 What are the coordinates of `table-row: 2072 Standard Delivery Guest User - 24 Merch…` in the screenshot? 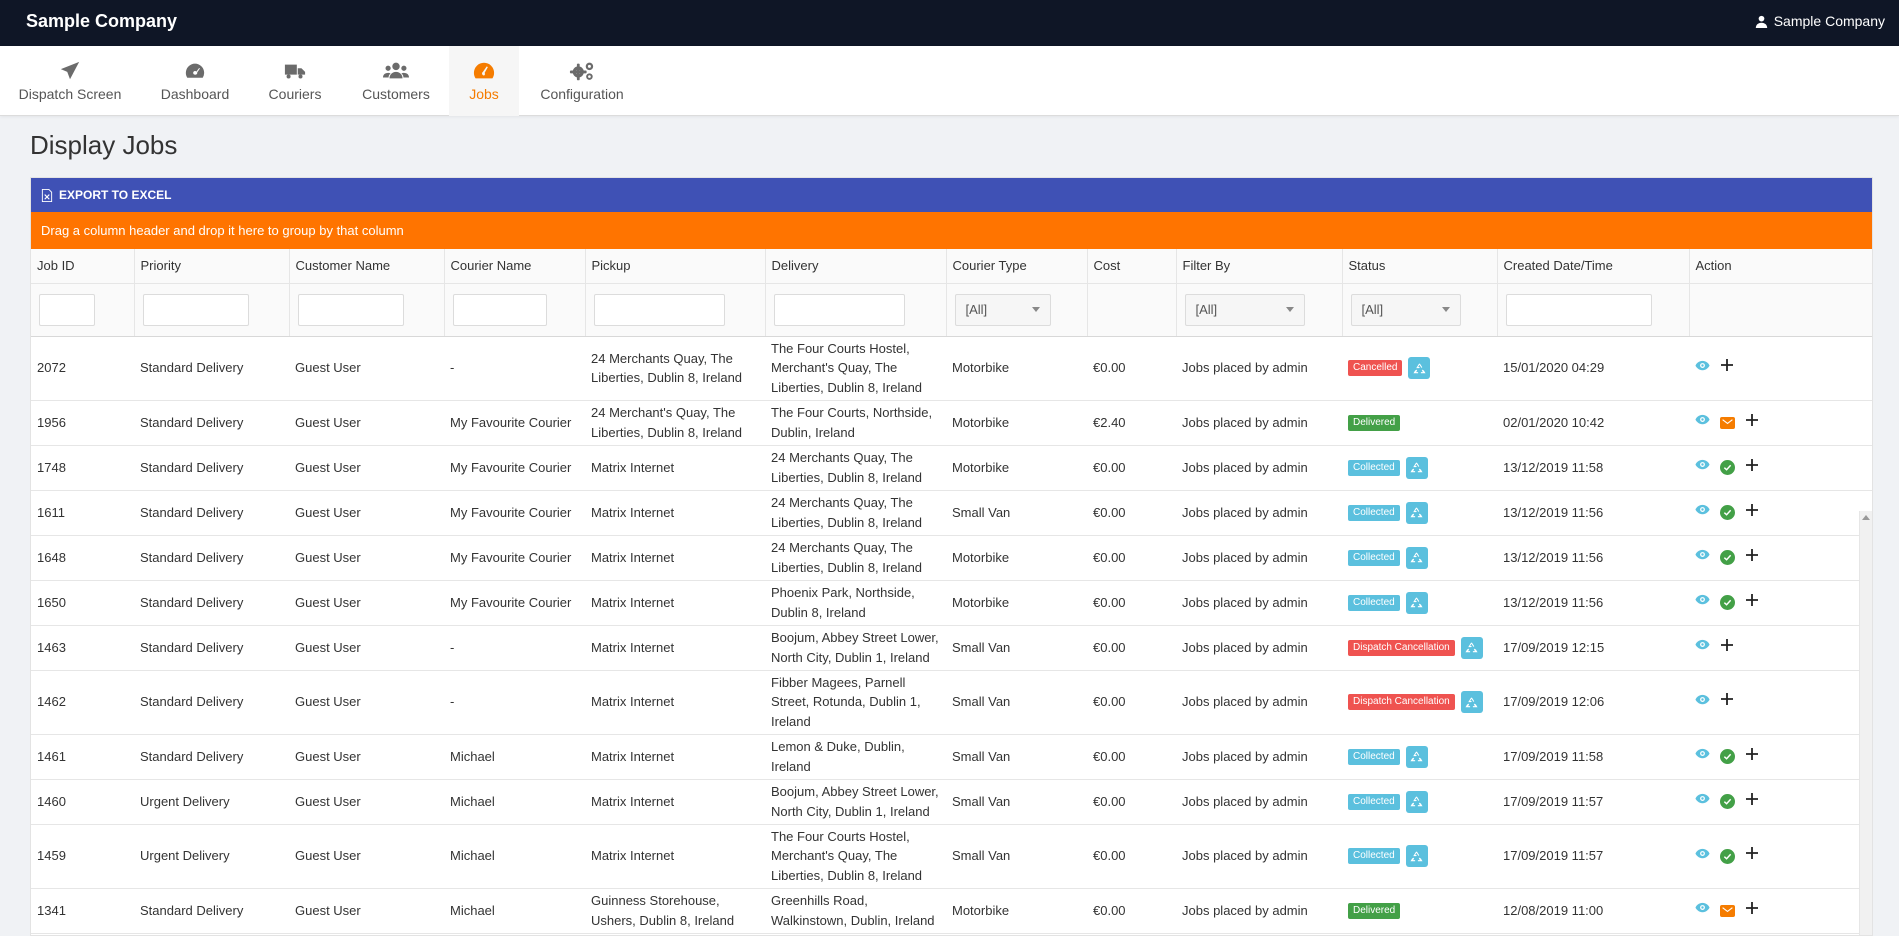 It's located at (951, 368).